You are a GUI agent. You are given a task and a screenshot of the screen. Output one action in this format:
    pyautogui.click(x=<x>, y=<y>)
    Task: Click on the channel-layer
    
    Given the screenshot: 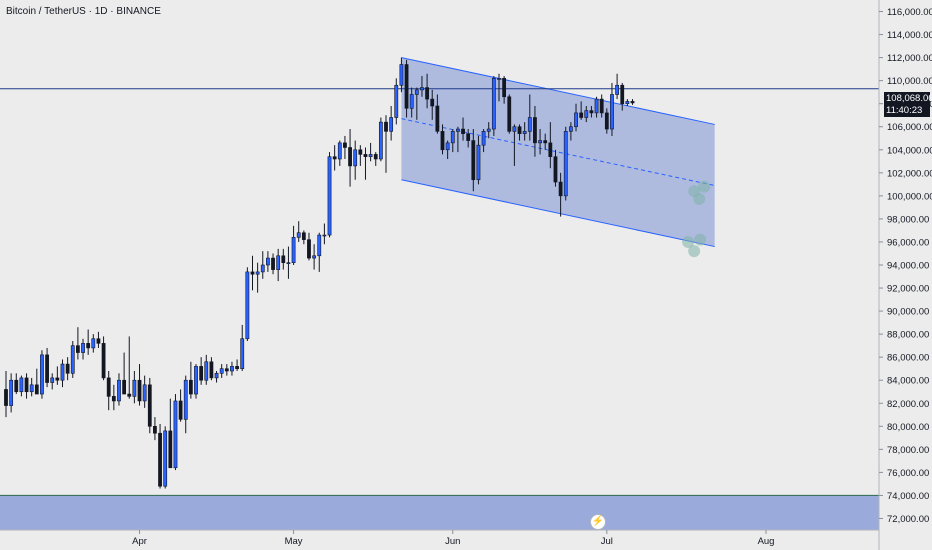 What is the action you would take?
    pyautogui.click(x=558, y=152)
    